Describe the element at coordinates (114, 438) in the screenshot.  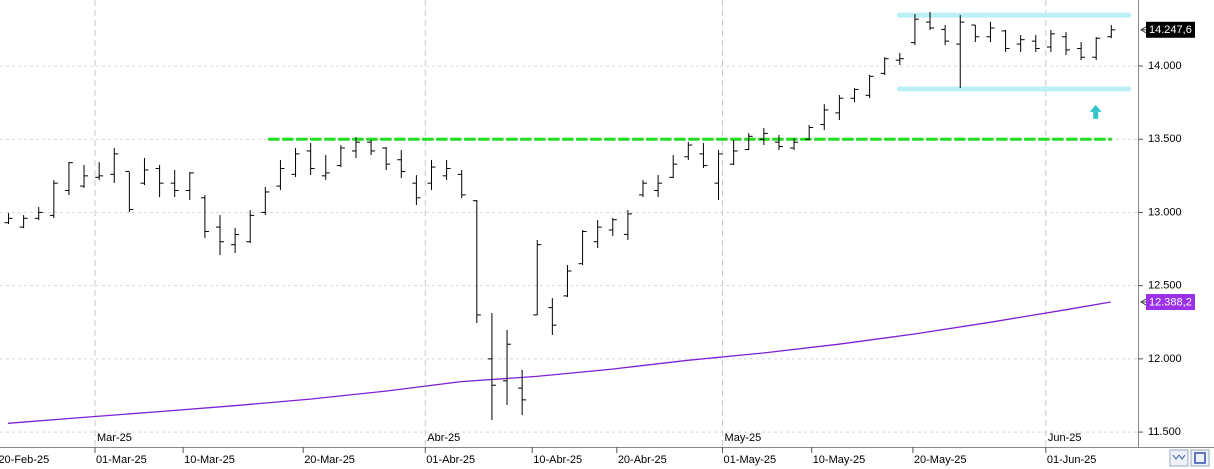
I see `month-label: Mar-25` at that location.